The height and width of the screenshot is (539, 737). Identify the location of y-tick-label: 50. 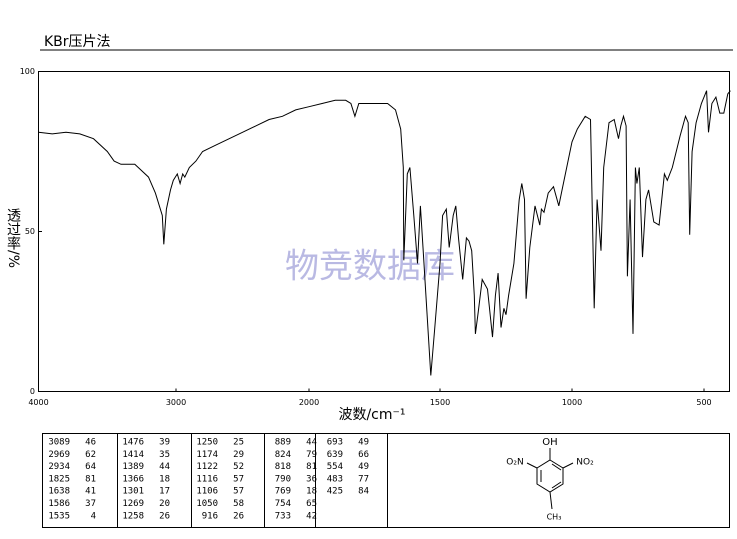
(30, 231).